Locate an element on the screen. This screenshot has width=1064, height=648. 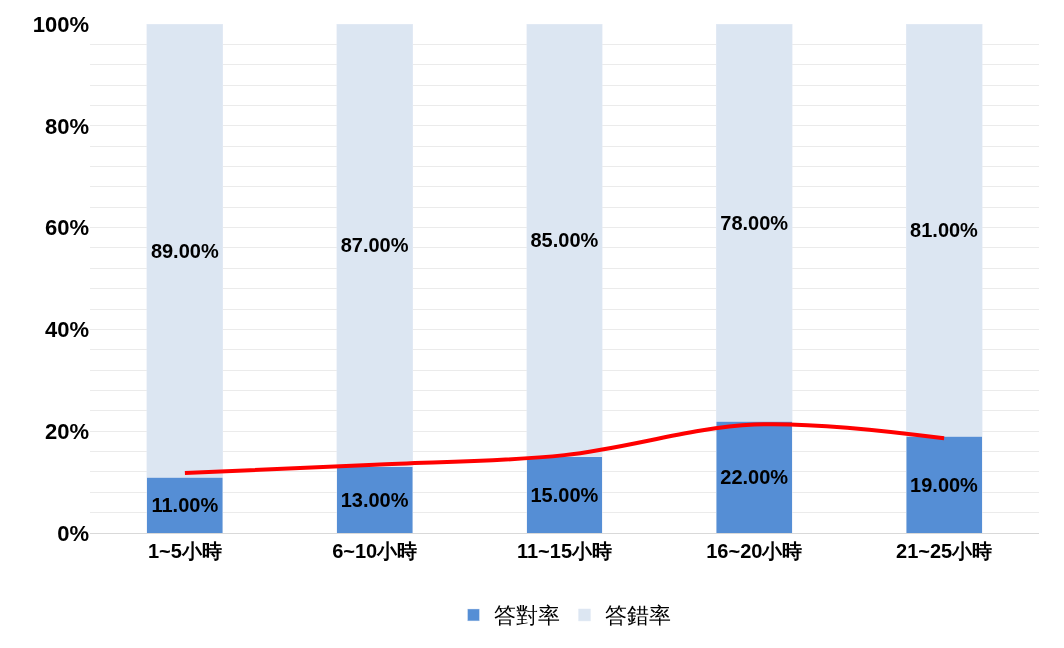
x-tick-label: 16~20小時 is located at coordinates (754, 551).